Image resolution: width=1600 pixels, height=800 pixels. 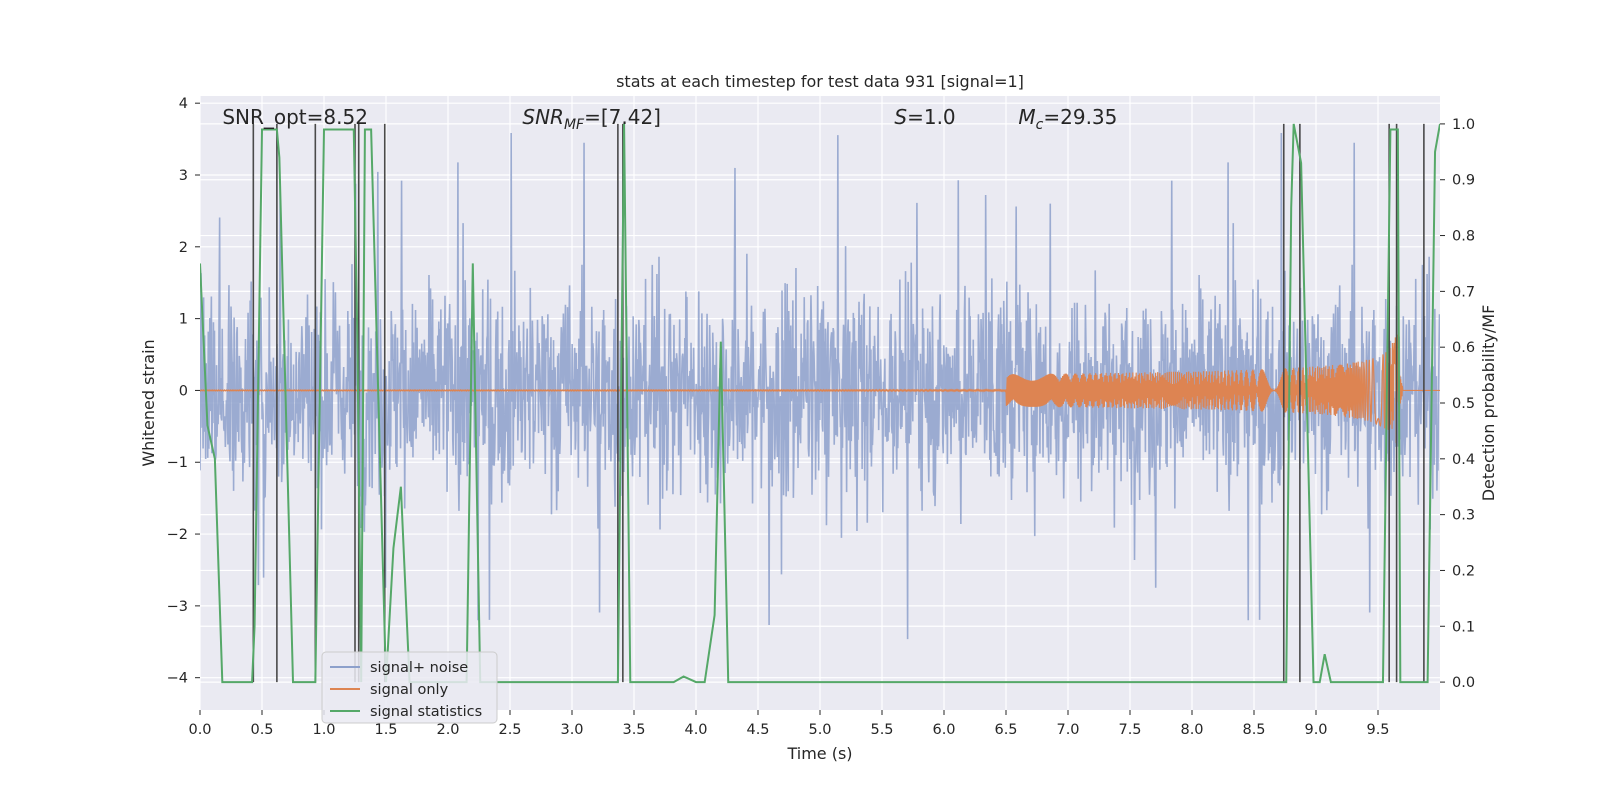 What do you see at coordinates (695, 730) in the screenshot?
I see `x-tick-label: 4.0` at bounding box center [695, 730].